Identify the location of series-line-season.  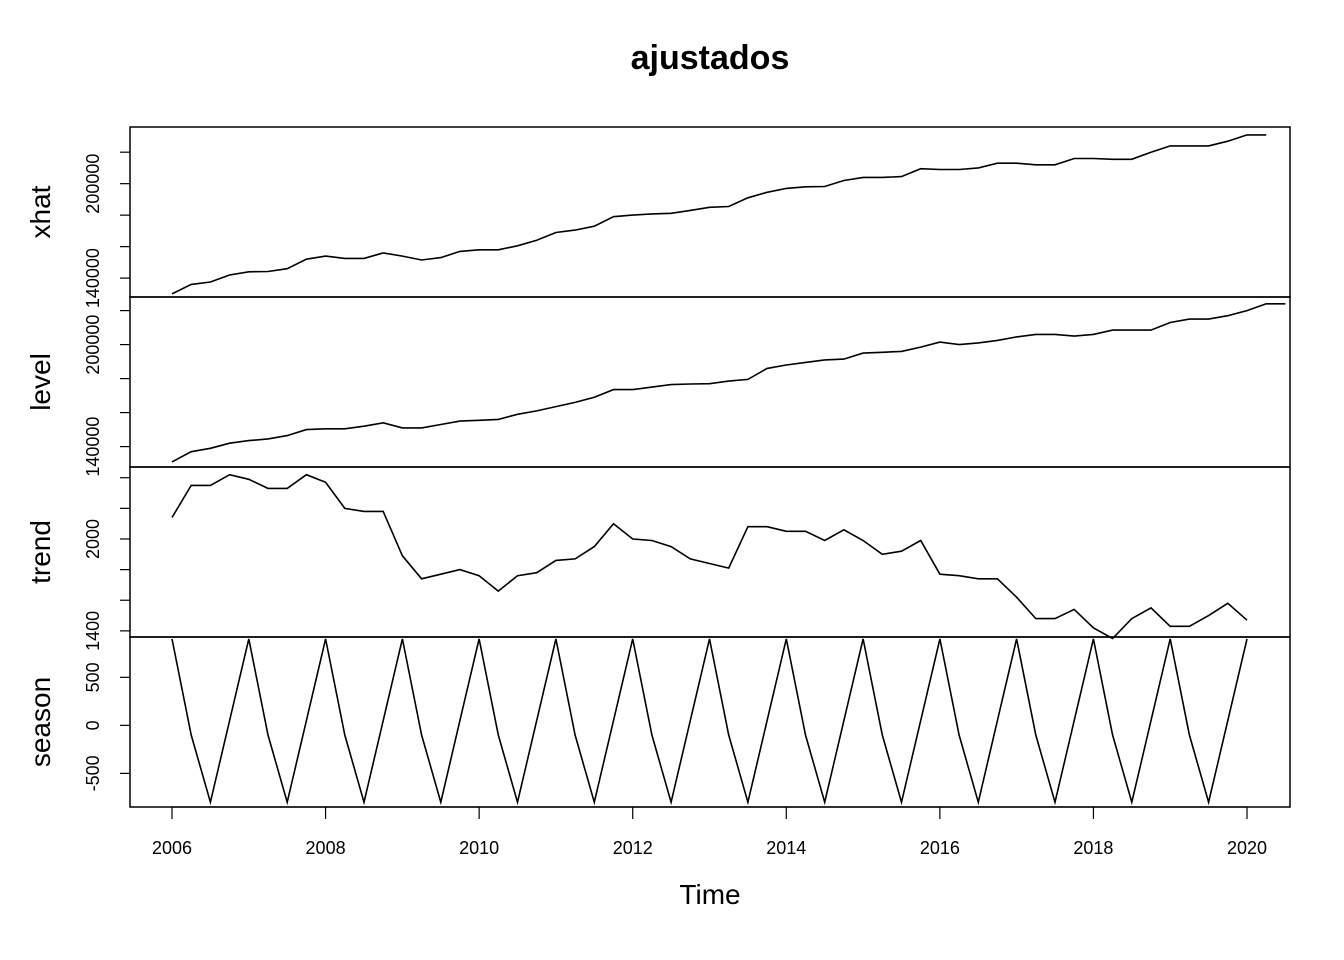
(709, 722).